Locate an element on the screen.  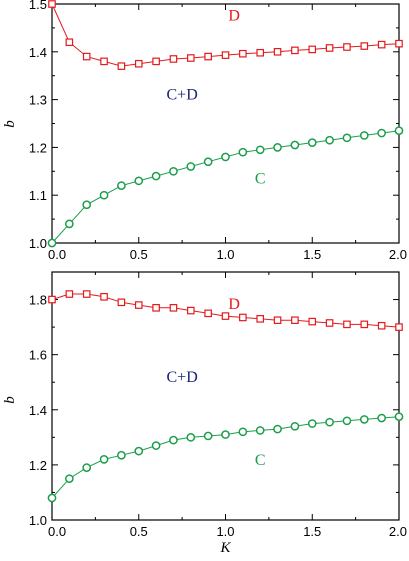
x-axis-title: K is located at coordinates (225, 548).